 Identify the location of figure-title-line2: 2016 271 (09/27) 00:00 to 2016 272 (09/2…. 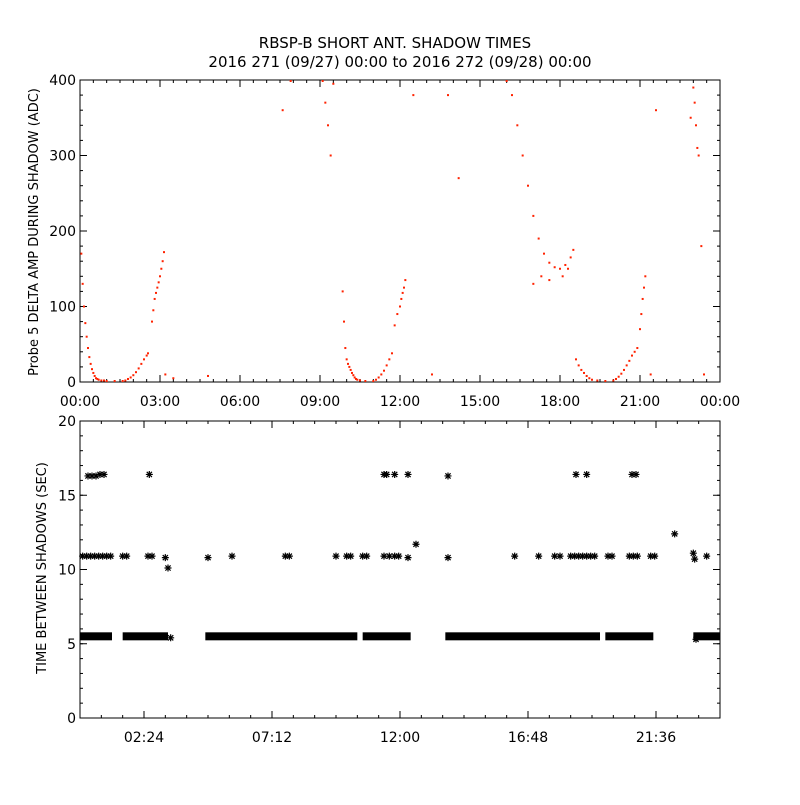
(399, 62).